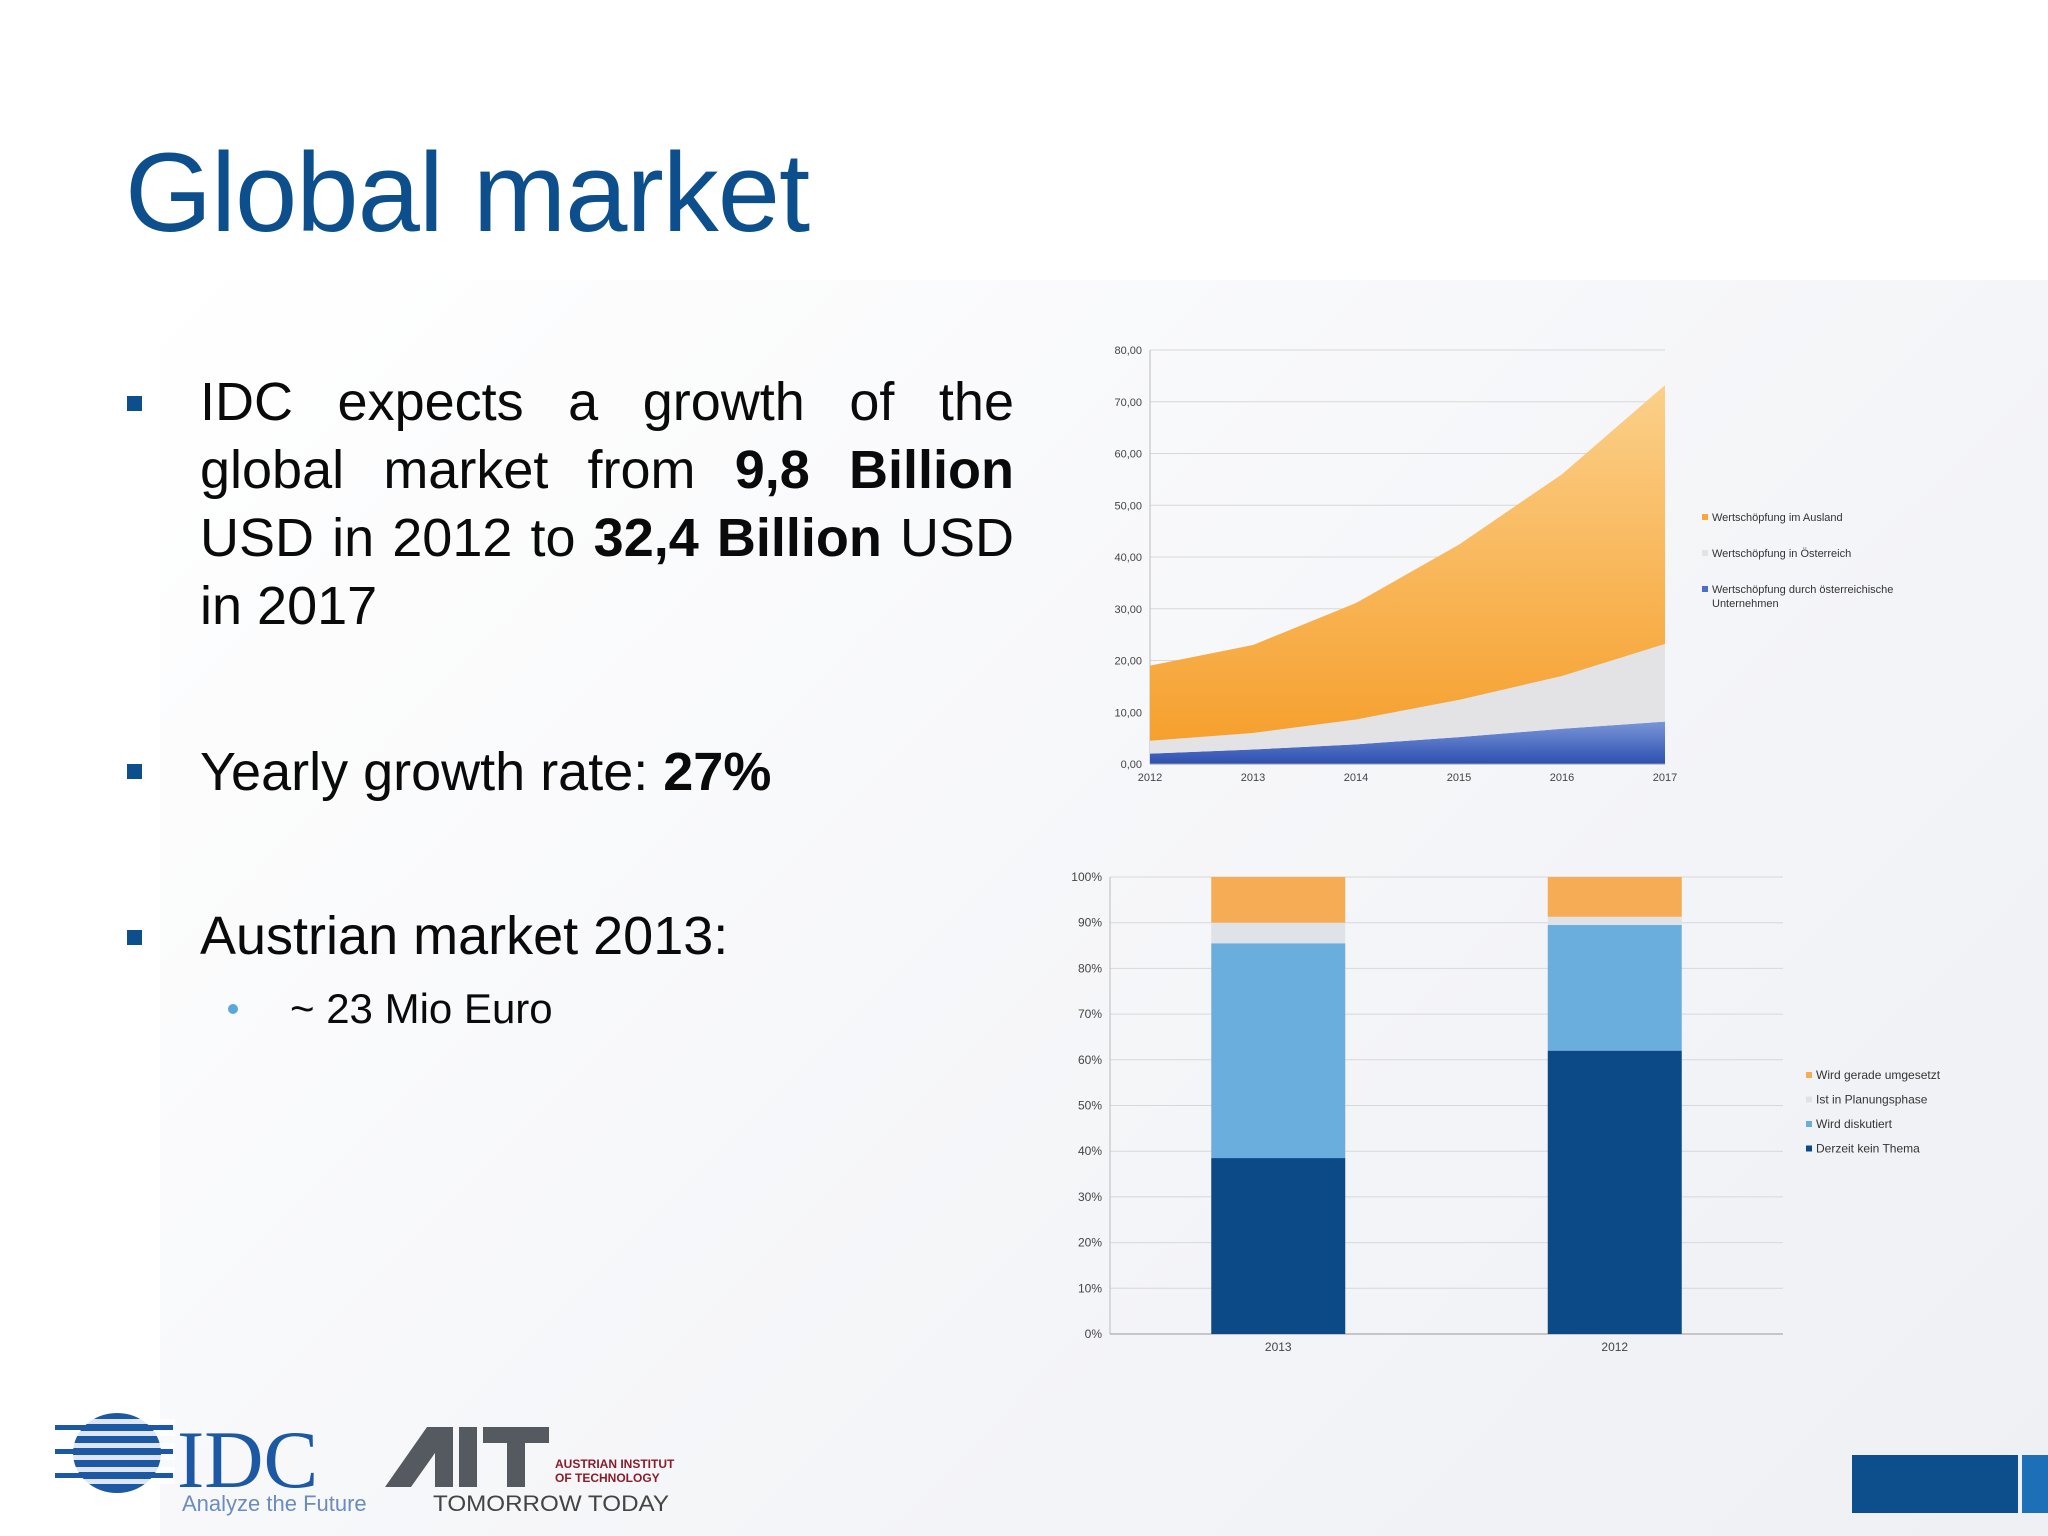 This screenshot has width=2048, height=1536. Describe the element at coordinates (467, 192) in the screenshot. I see `page-title: Global market` at that location.